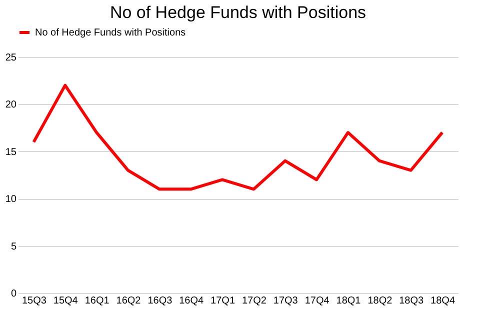 The height and width of the screenshot is (316, 480). Describe the element at coordinates (11, 105) in the screenshot. I see `y-tick-label: 20` at that location.